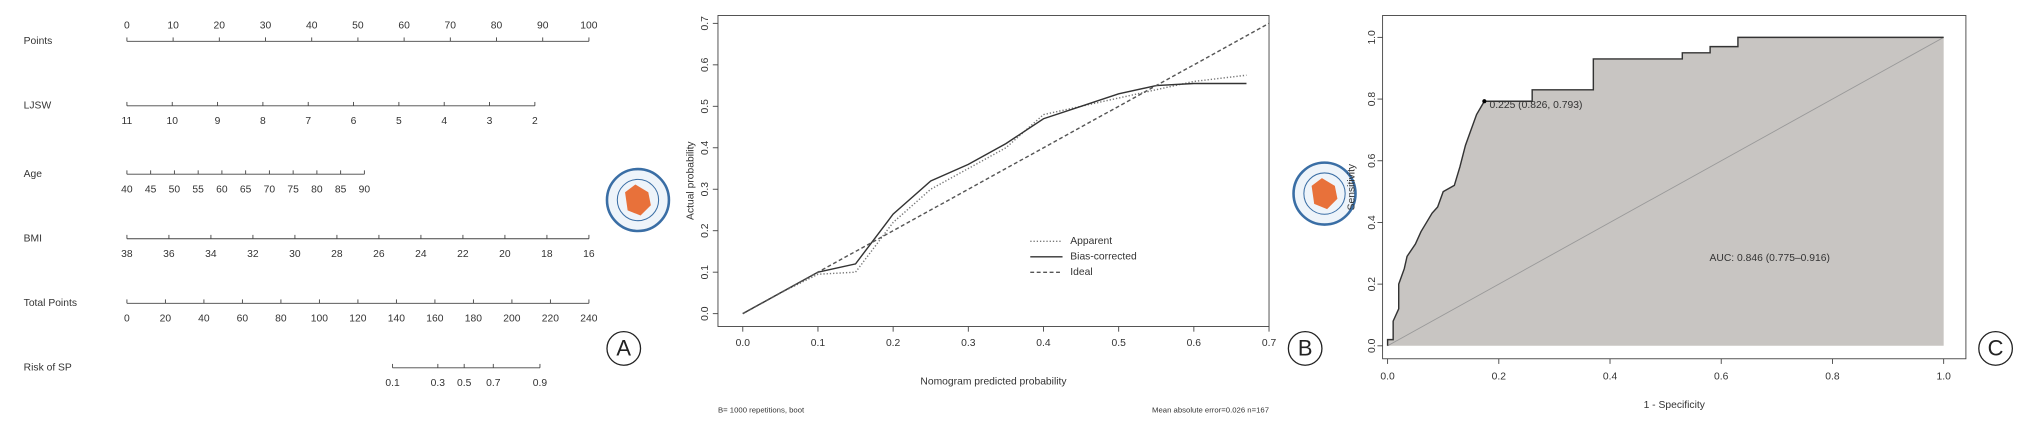  What do you see at coordinates (705, 106) in the screenshot?
I see `y-tick-label: 0.5` at bounding box center [705, 106].